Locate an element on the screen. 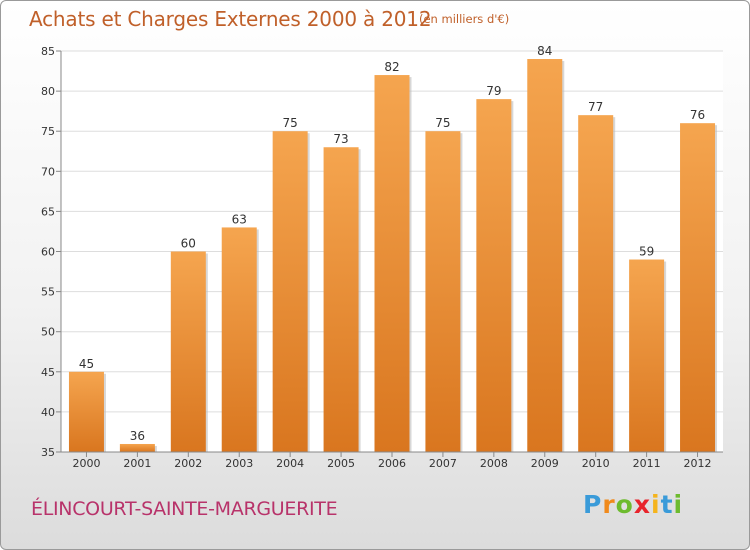  y-tick-label: 45 is located at coordinates (48, 372).